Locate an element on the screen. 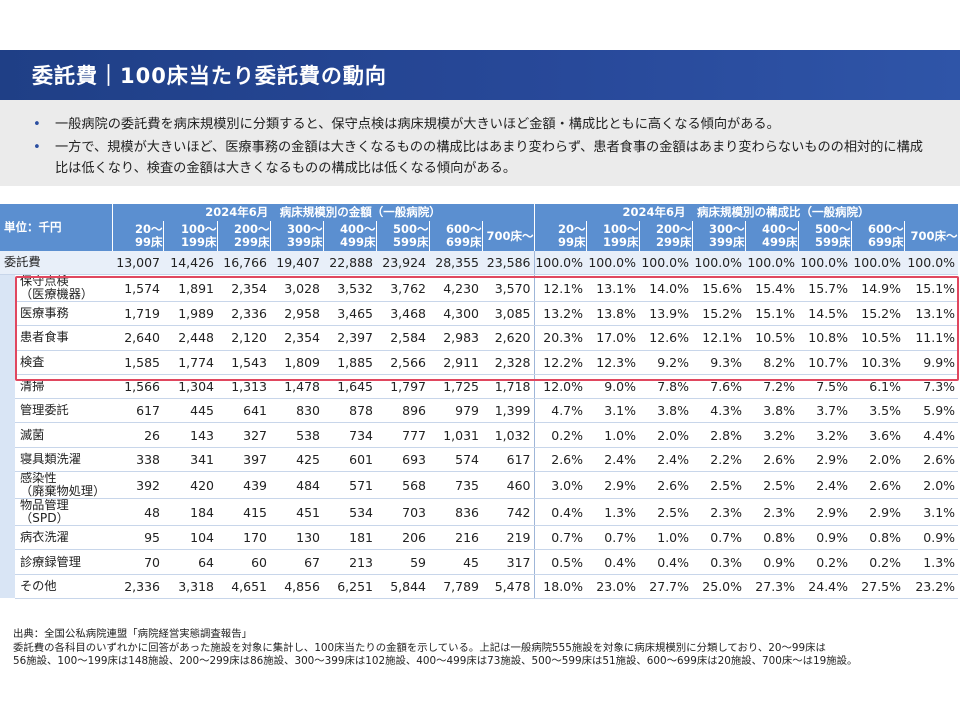 Image resolution: width=960 pixels, height=720 pixels. row-label: 寝具類洗濯 is located at coordinates (63, 460).